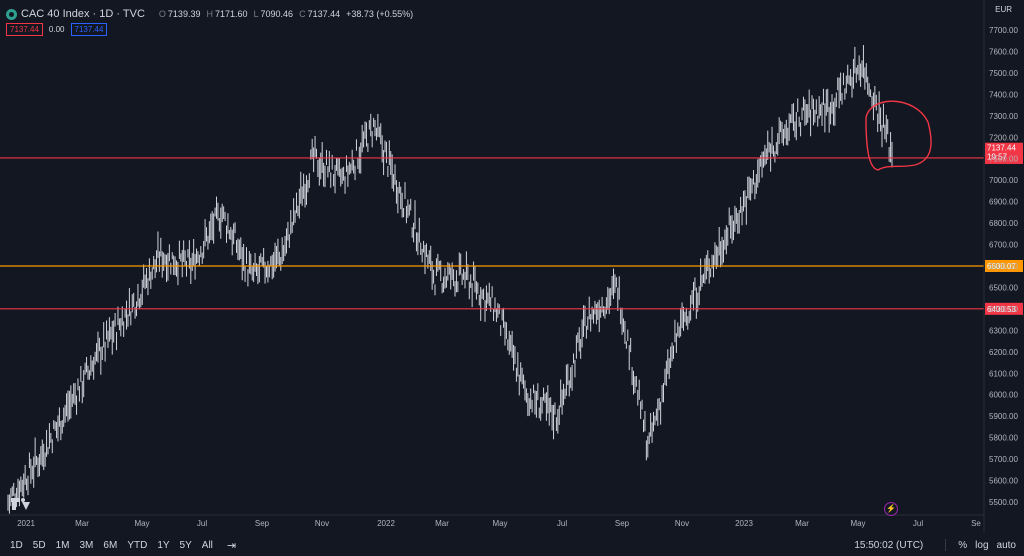 This screenshot has height=556, width=1024. What do you see at coordinates (62, 545) in the screenshot?
I see `range-1m: 1M` at bounding box center [62, 545].